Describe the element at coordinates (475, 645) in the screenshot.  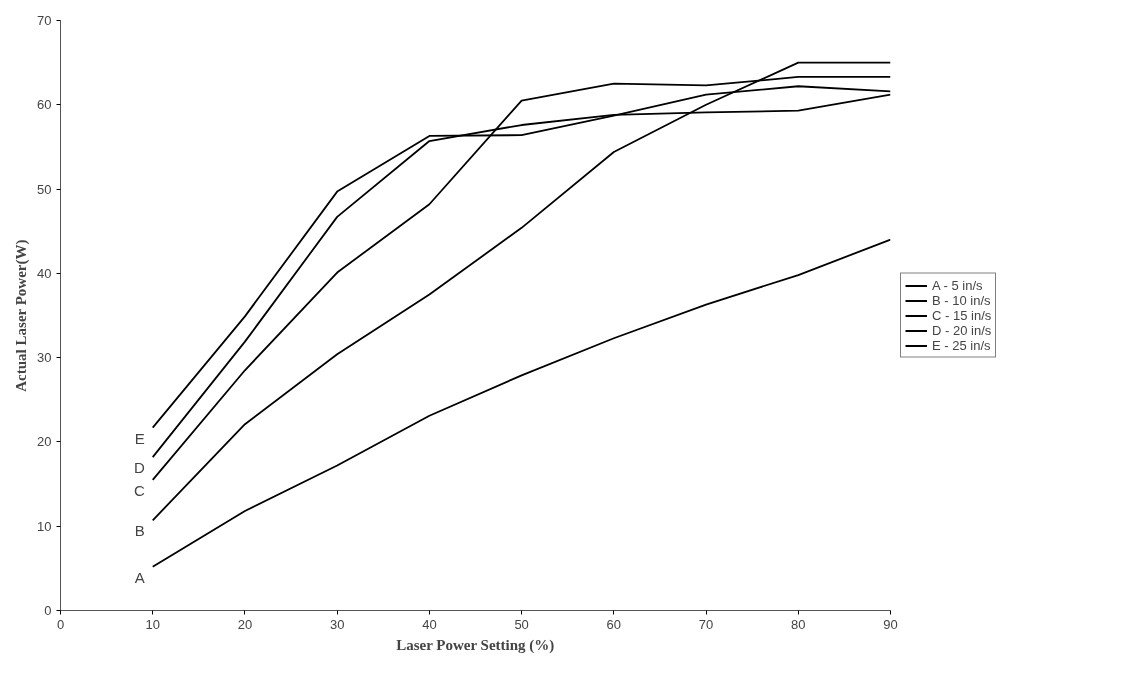
I see `x-axis-title: Laser Power Setting (%)` at that location.